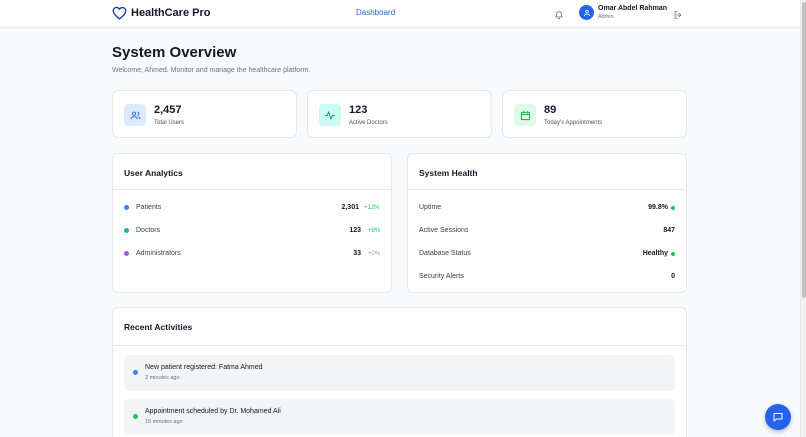 Image resolution: width=806 pixels, height=437 pixels. I want to click on health-row-label: Database Status, so click(445, 253).